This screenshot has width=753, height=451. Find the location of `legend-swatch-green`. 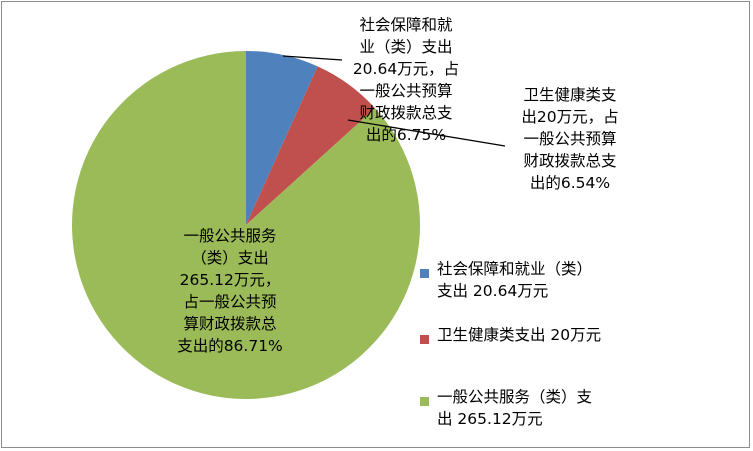

legend-swatch-green is located at coordinates (424, 401).